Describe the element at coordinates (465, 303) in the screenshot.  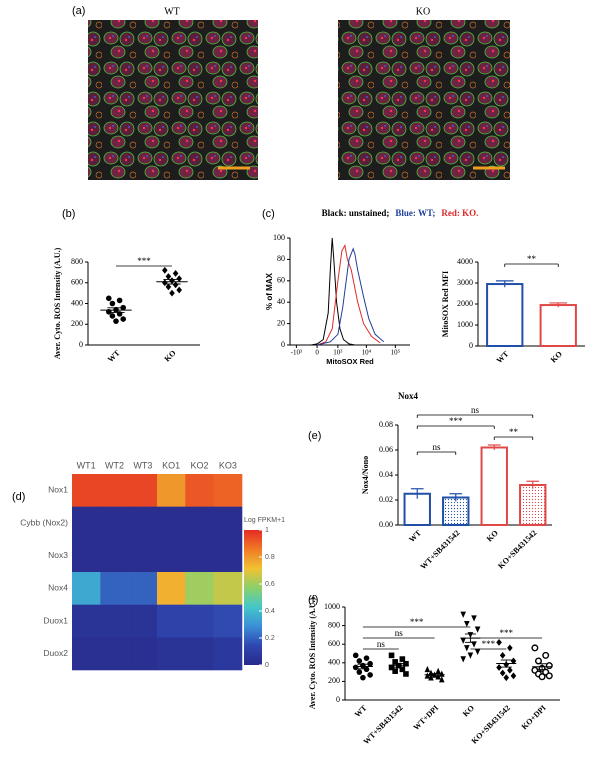
I see `y-tick-label: 2000` at that location.